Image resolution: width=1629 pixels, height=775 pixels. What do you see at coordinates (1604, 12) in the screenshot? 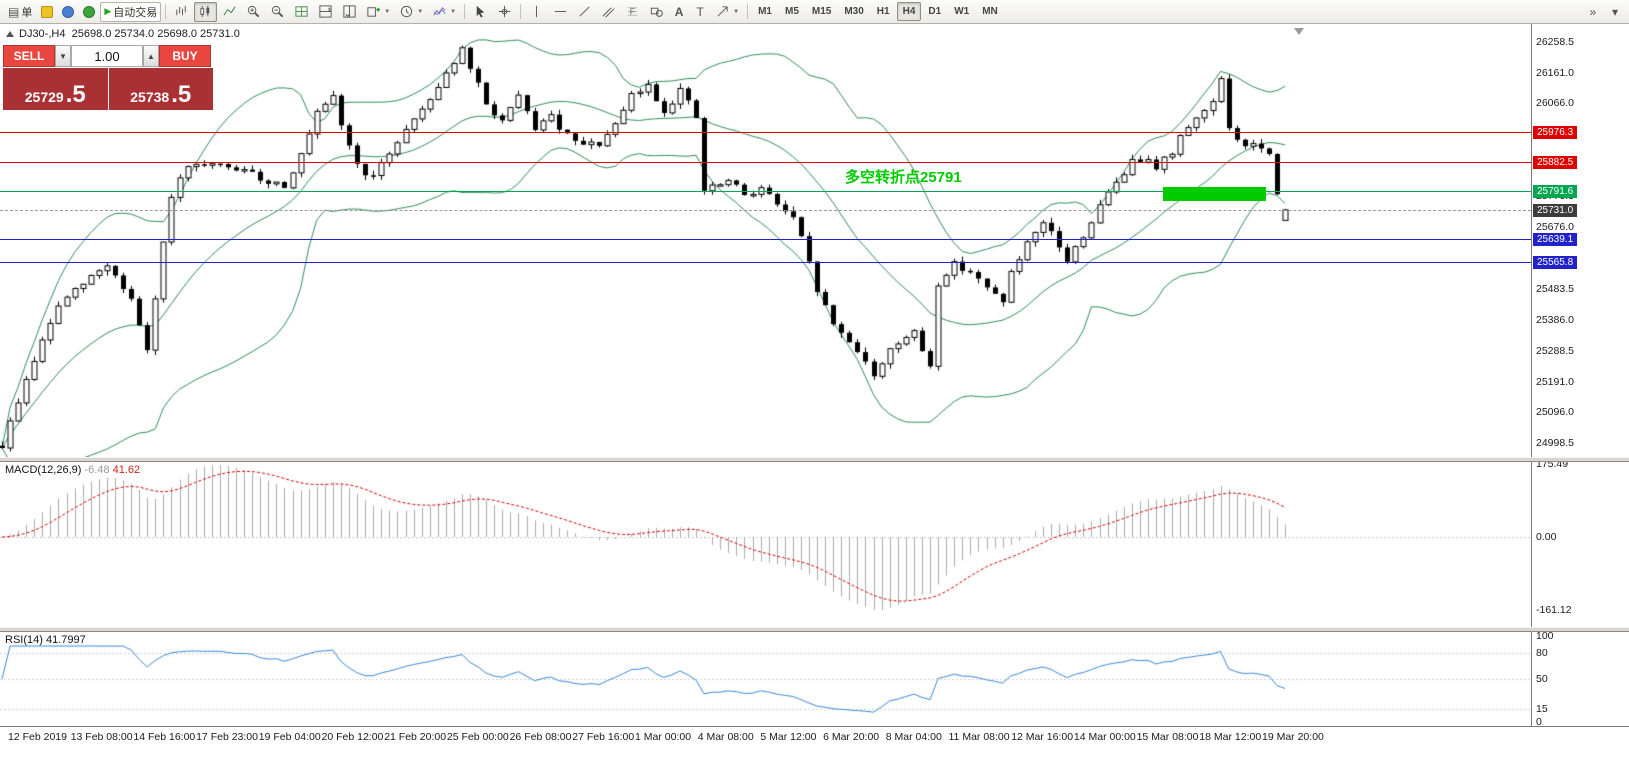
I see `toolbar-right-group: » ▾` at bounding box center [1604, 12].